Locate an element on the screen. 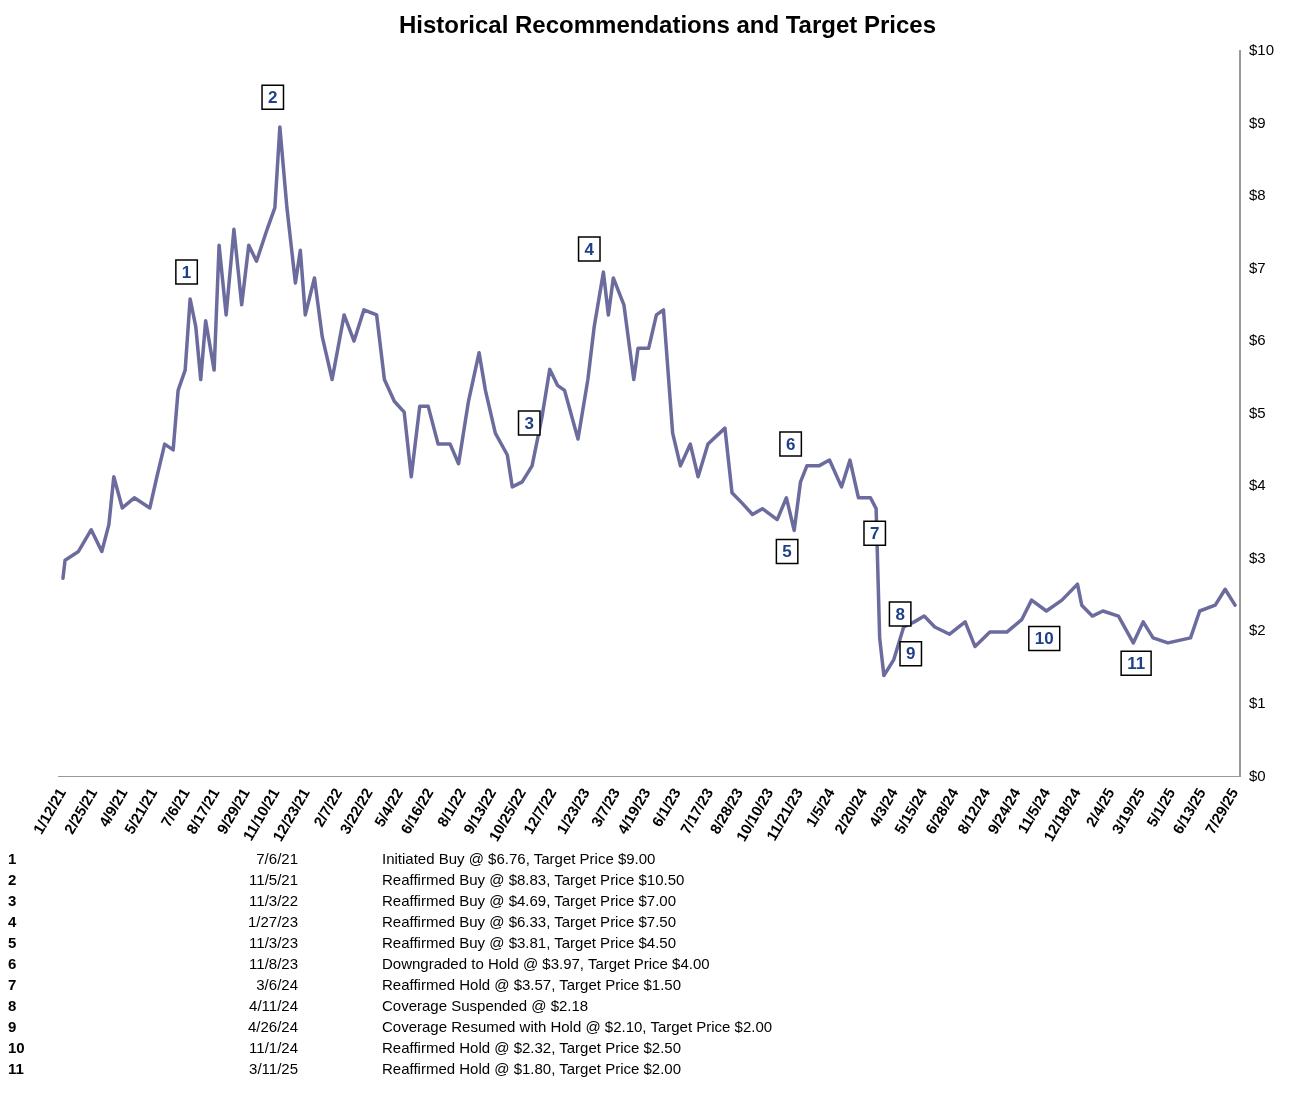 The image size is (1295, 1093). y-tick-label: $8 is located at coordinates (1257, 195).